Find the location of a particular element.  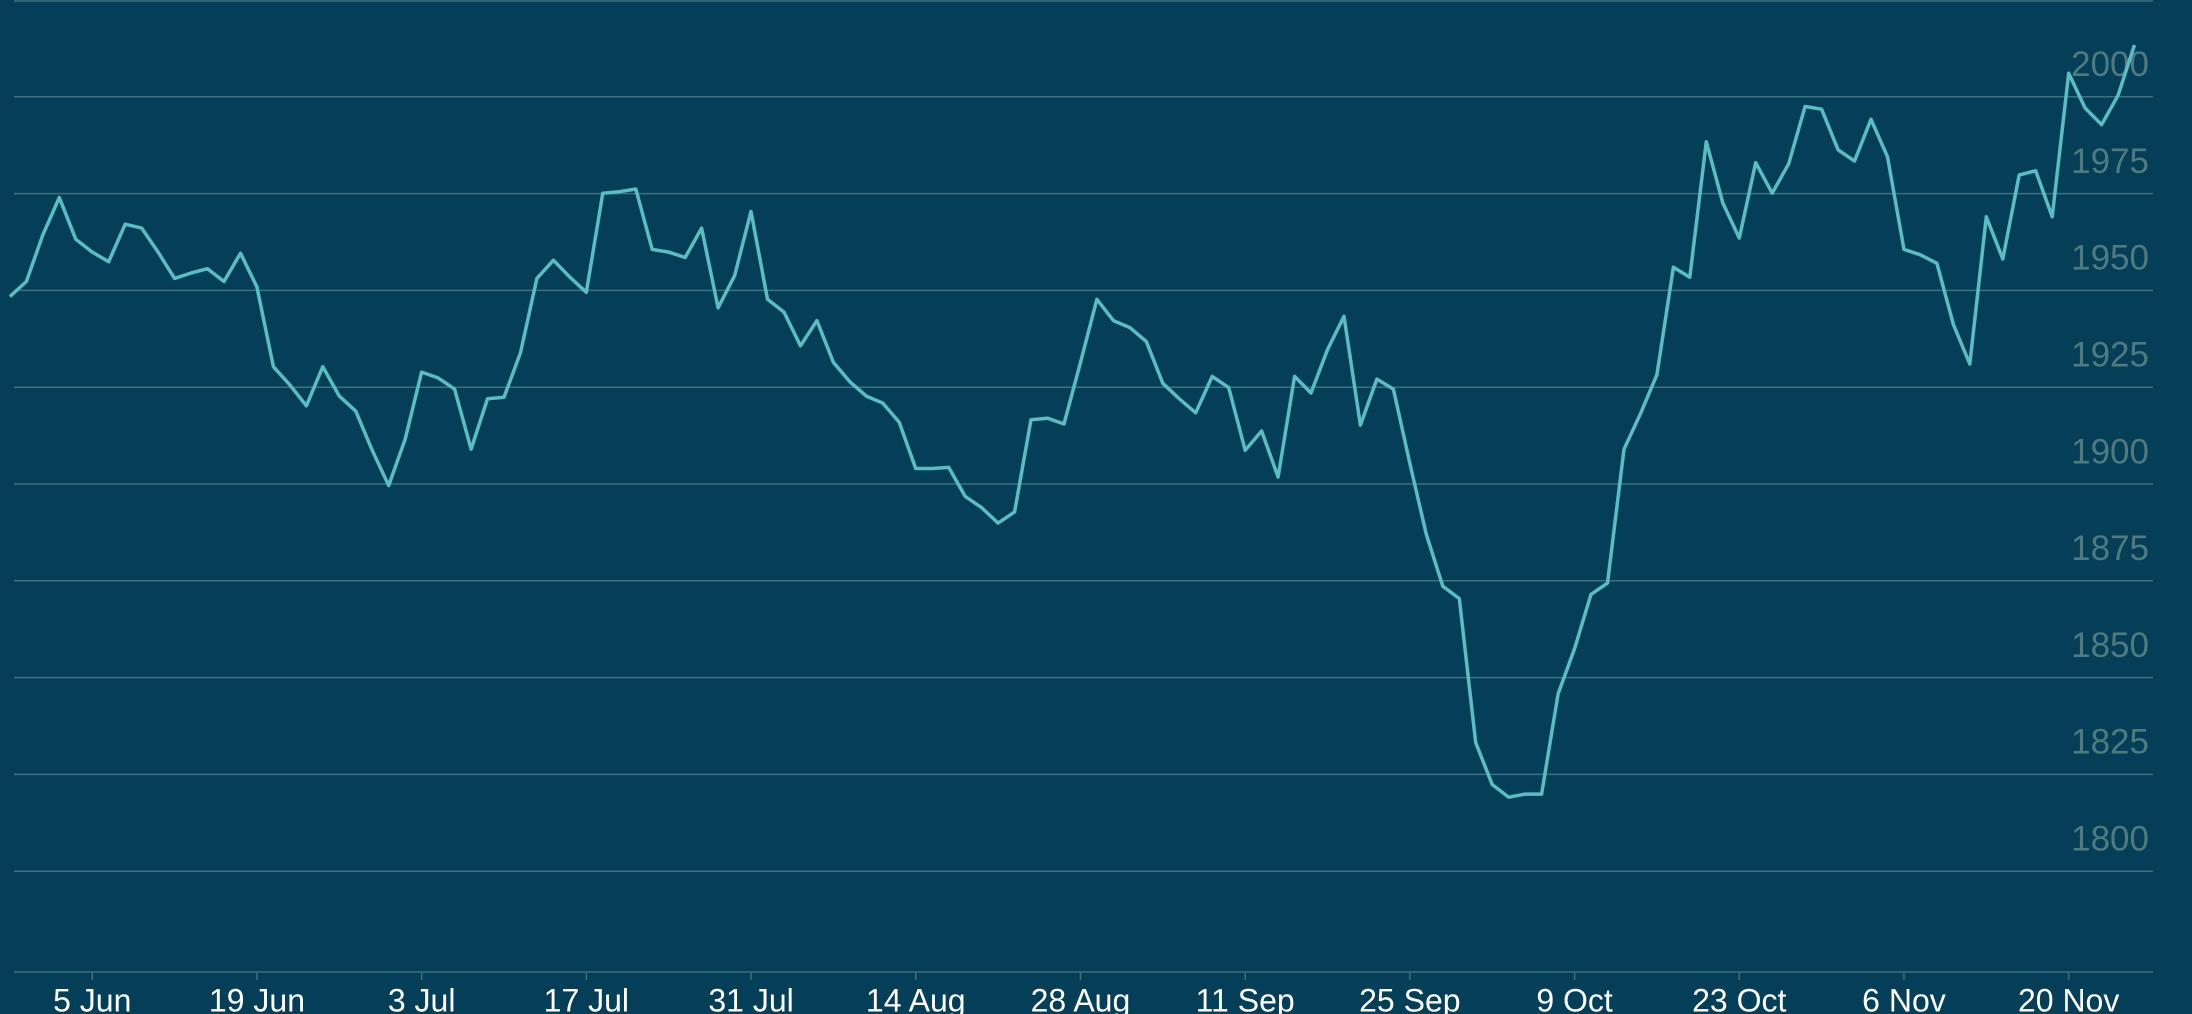

y-tick-label: 1900 is located at coordinates (2110, 451).